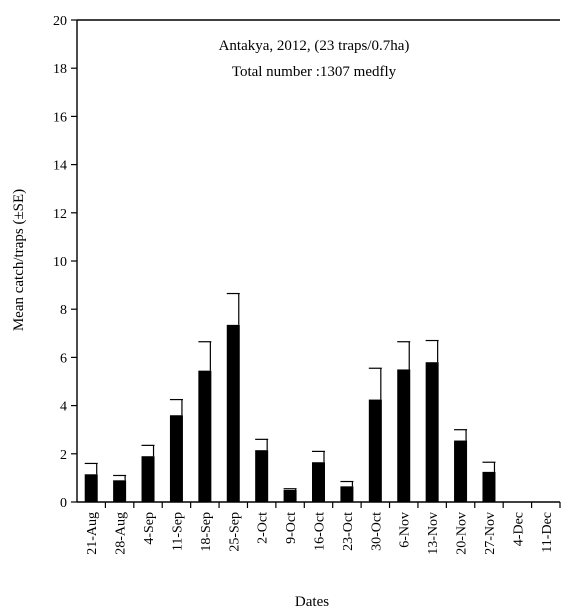 The height and width of the screenshot is (611, 563). I want to click on annotation-line-2: Total number :1307 medfly, so click(314, 72).